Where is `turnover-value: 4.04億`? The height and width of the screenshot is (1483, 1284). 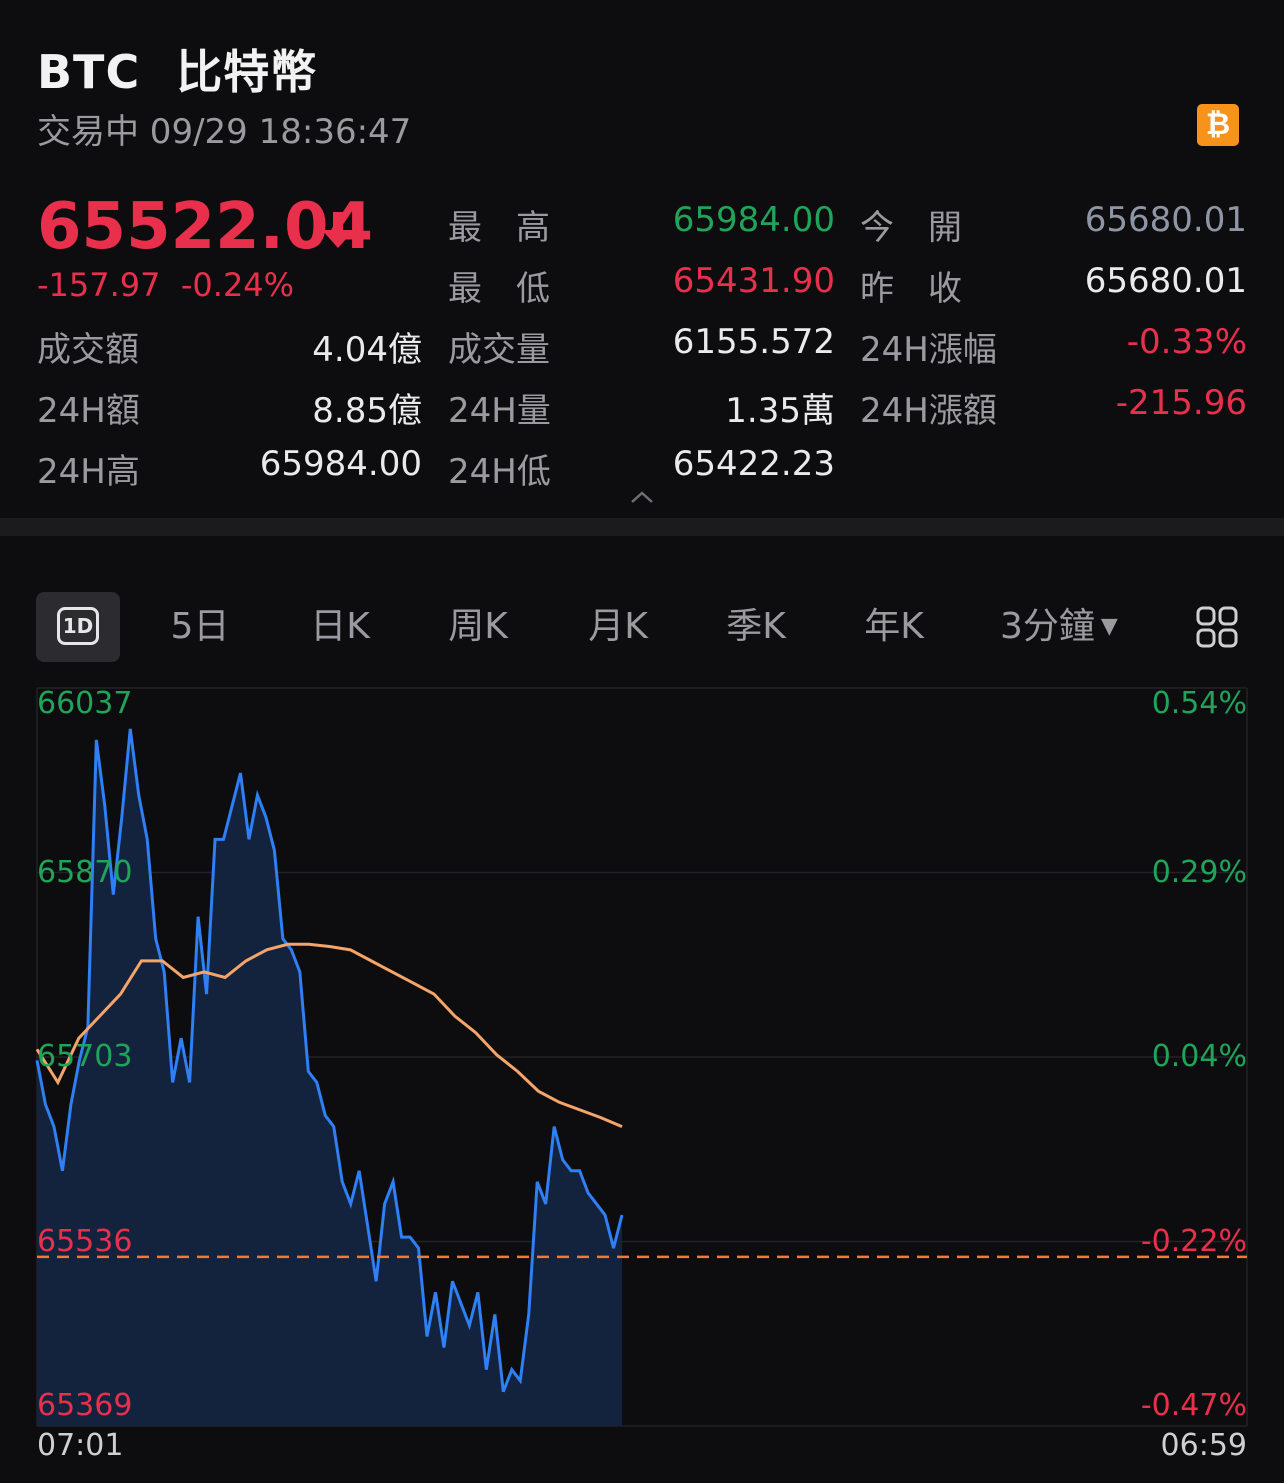 turnover-value: 4.04億 is located at coordinates (367, 350).